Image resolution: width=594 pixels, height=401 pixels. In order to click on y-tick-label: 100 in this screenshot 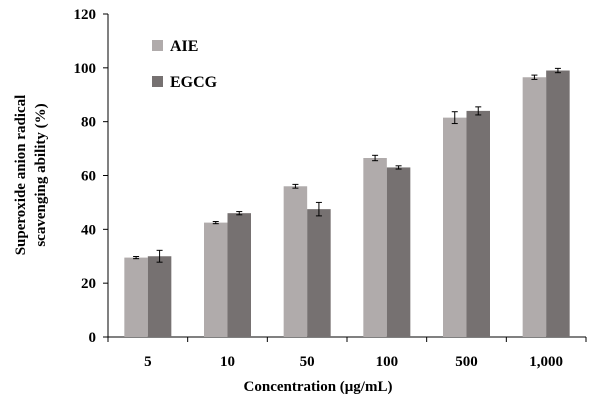, I will do `click(85, 69)`.